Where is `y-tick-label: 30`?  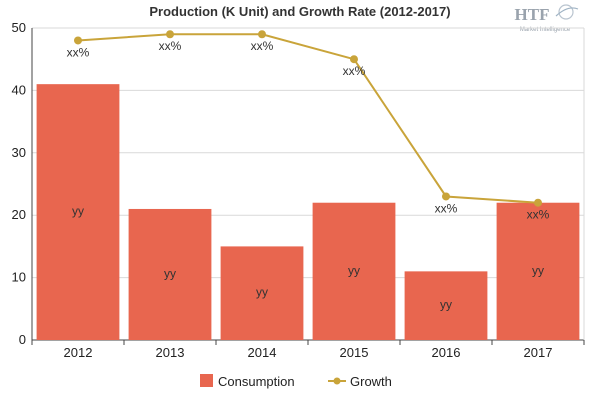 y-tick-label: 30 is located at coordinates (19, 152).